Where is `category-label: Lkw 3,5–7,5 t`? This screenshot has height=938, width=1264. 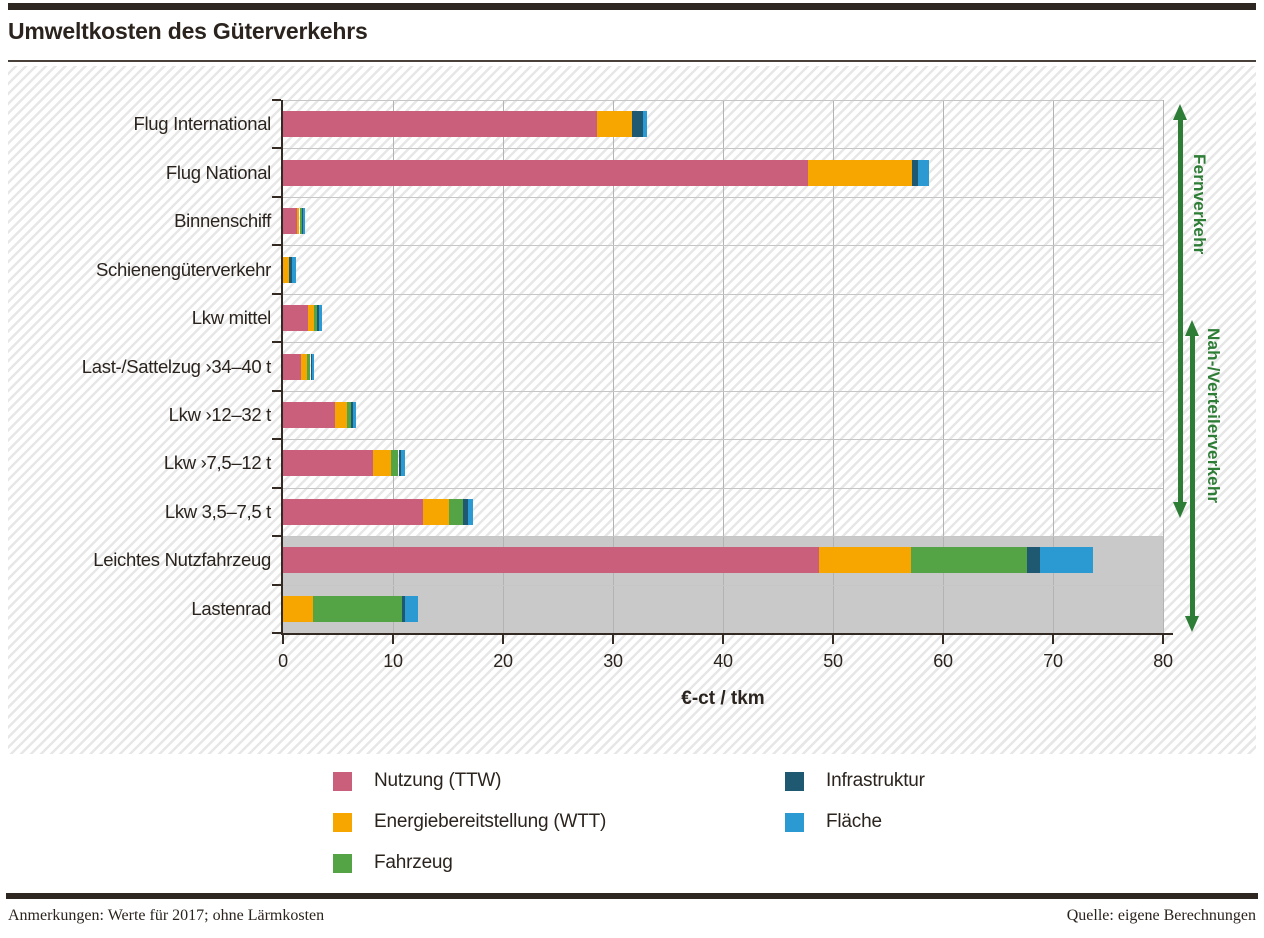
category-label: Lkw 3,5–7,5 t is located at coordinates (217, 511).